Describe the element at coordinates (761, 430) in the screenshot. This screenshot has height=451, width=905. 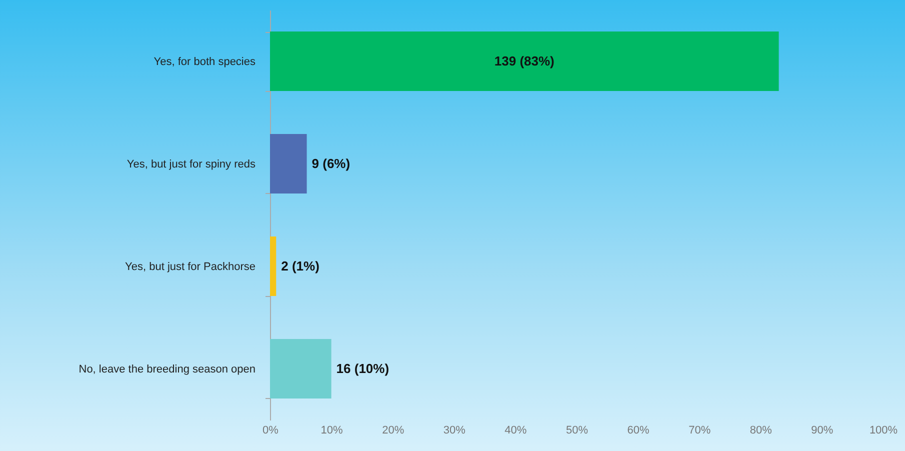
I see `x-tick-label: 80%` at that location.